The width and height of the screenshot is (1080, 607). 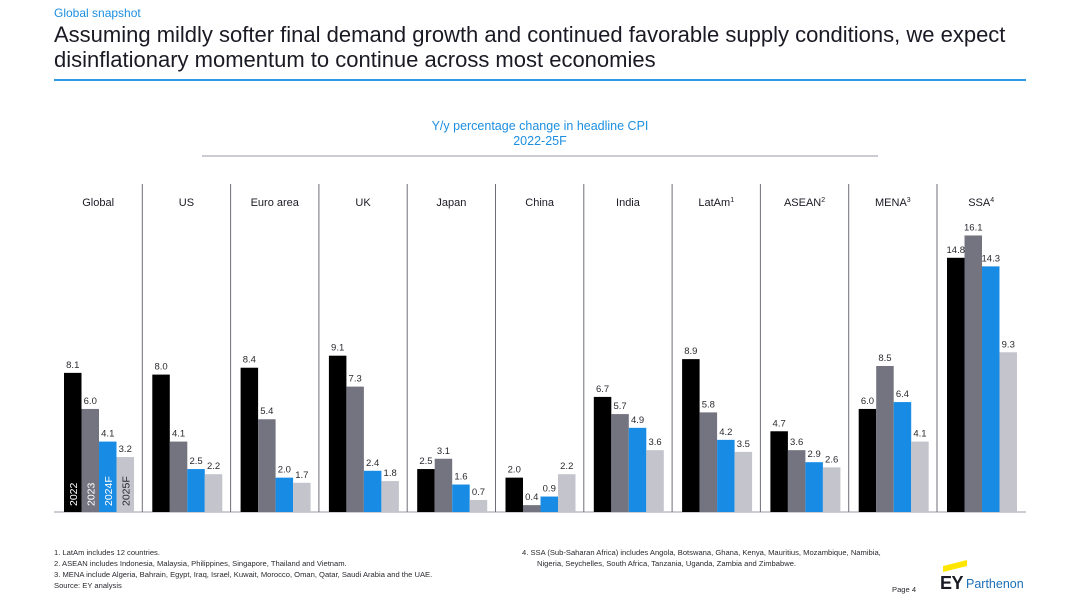 I want to click on category-label-mena: MENA3, so click(x=893, y=203).